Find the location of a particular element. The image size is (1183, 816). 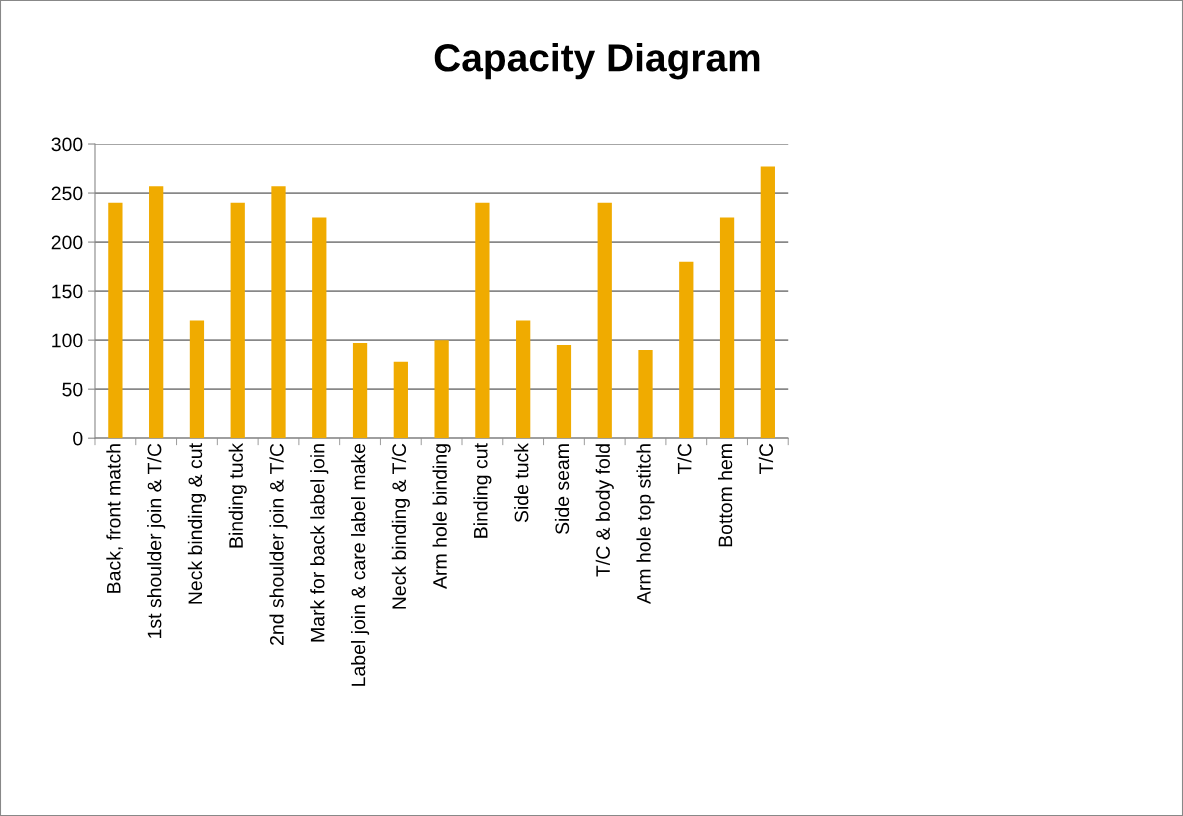

x-tick-label: 2nd shoulder join & T/C is located at coordinates (278, 544).